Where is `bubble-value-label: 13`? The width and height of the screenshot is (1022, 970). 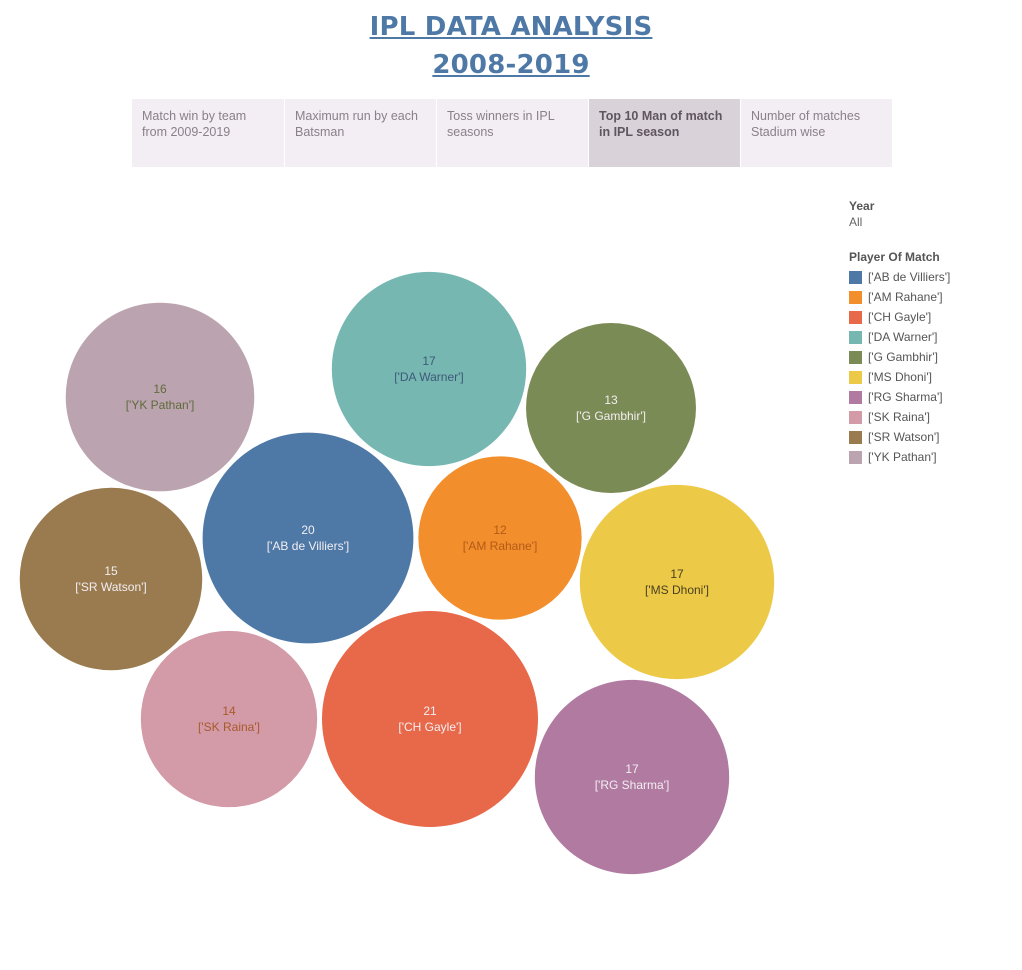
bubble-value-label: 13 is located at coordinates (611, 400).